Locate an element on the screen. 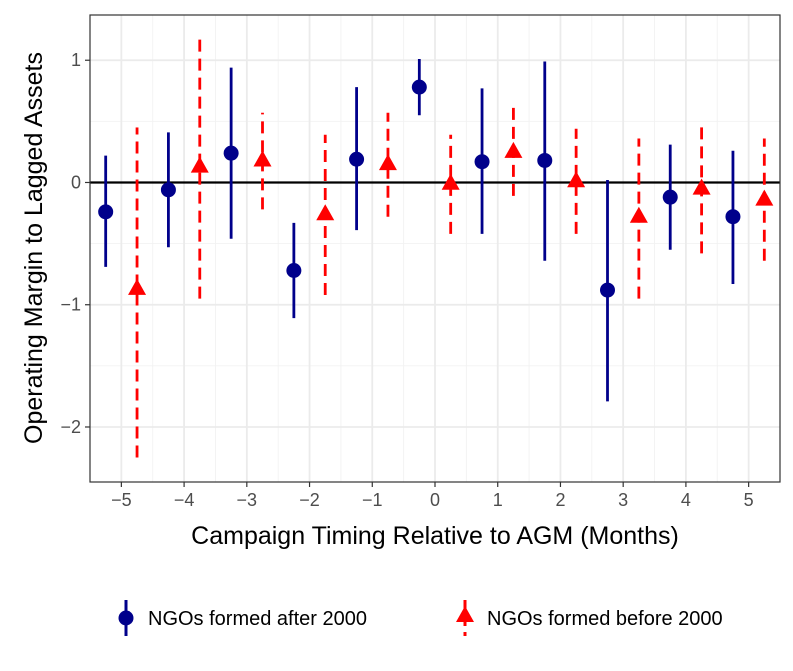 The width and height of the screenshot is (793, 671). x-axis-ticks: −5 −4 −3 −2 −1 0 1 2 3 4 5 is located at coordinates (432, 496).